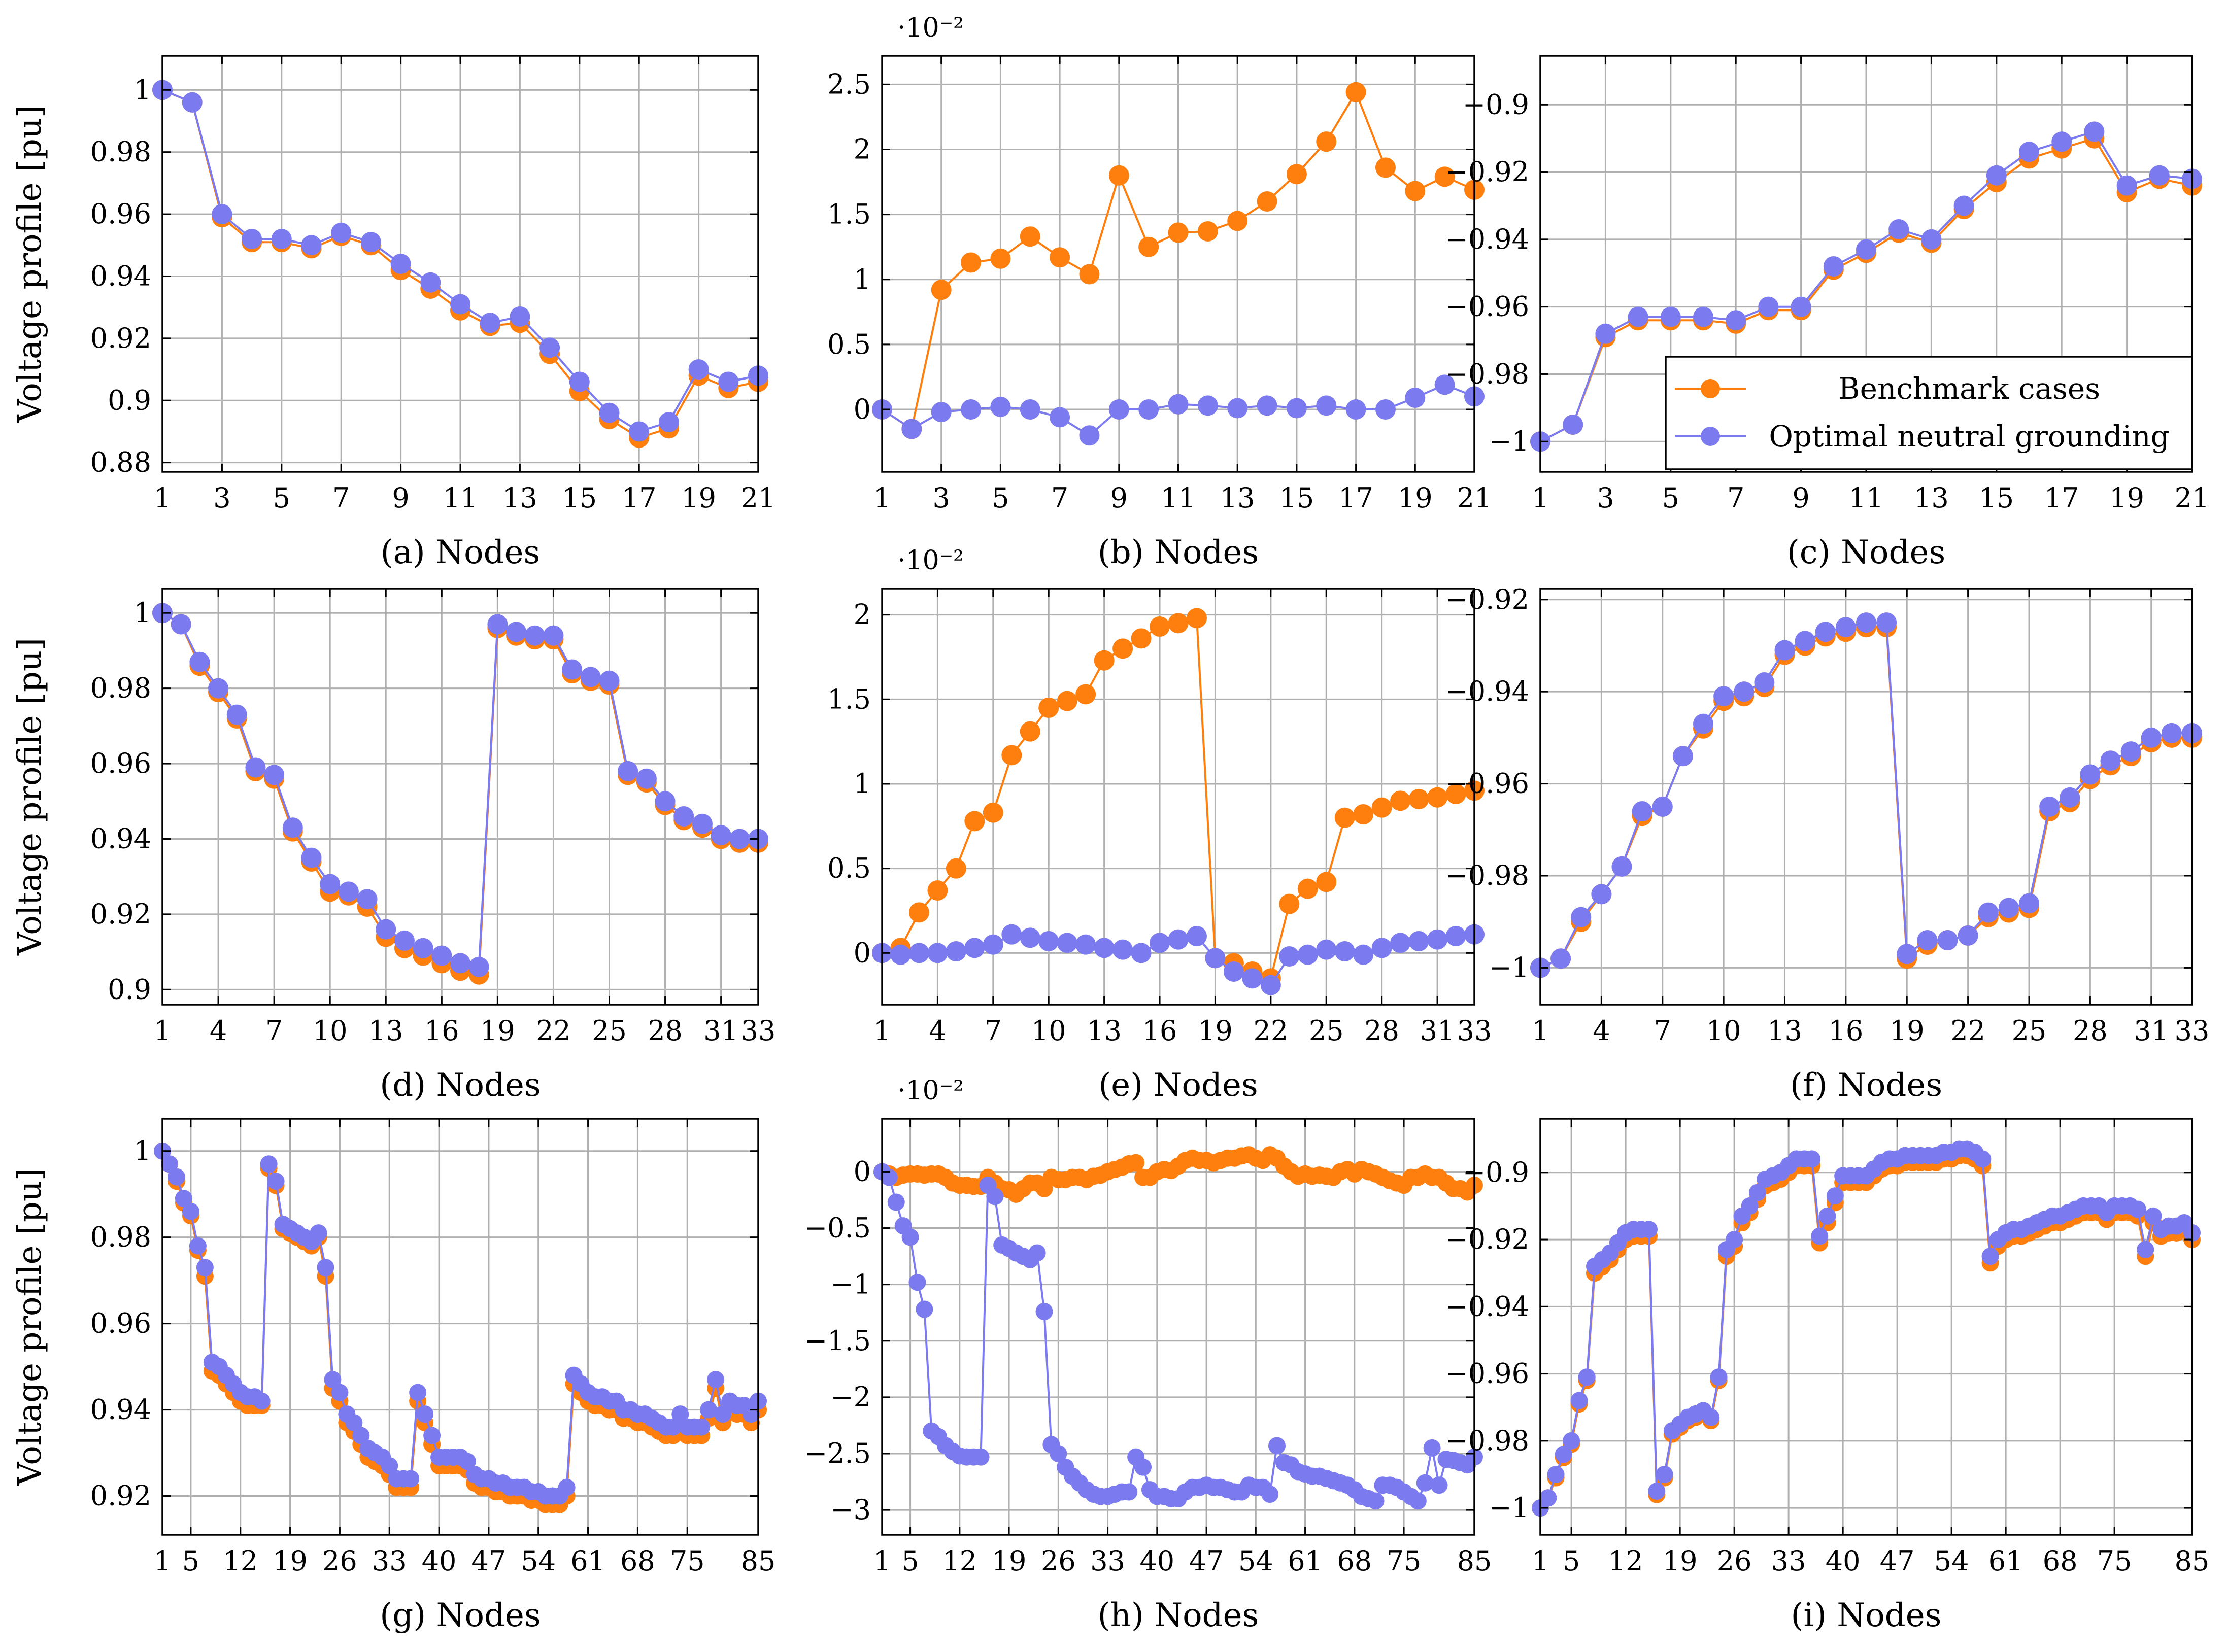 The height and width of the screenshot is (1652, 2226). I want to click on x-tick-label: 5, so click(281, 498).